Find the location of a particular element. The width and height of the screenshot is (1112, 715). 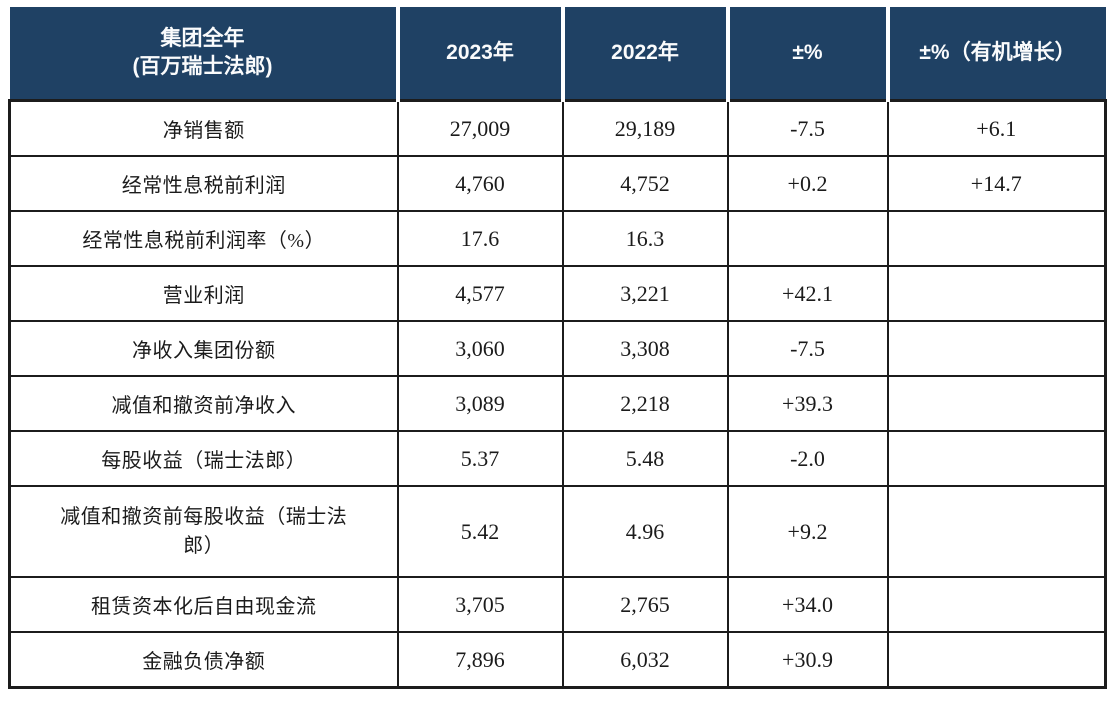

header-group-metric-line1: 集团全年 is located at coordinates (202, 38).